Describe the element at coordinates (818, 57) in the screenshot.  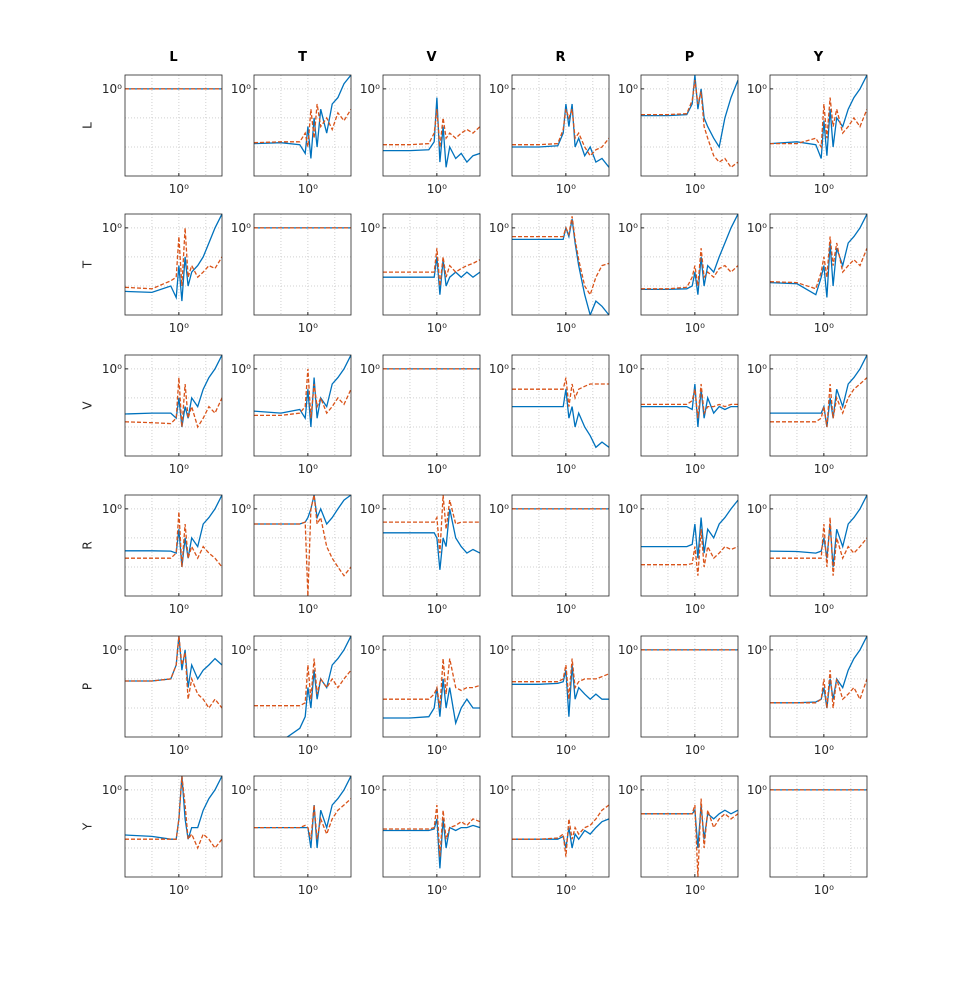
I see `column-title: Y` at that location.